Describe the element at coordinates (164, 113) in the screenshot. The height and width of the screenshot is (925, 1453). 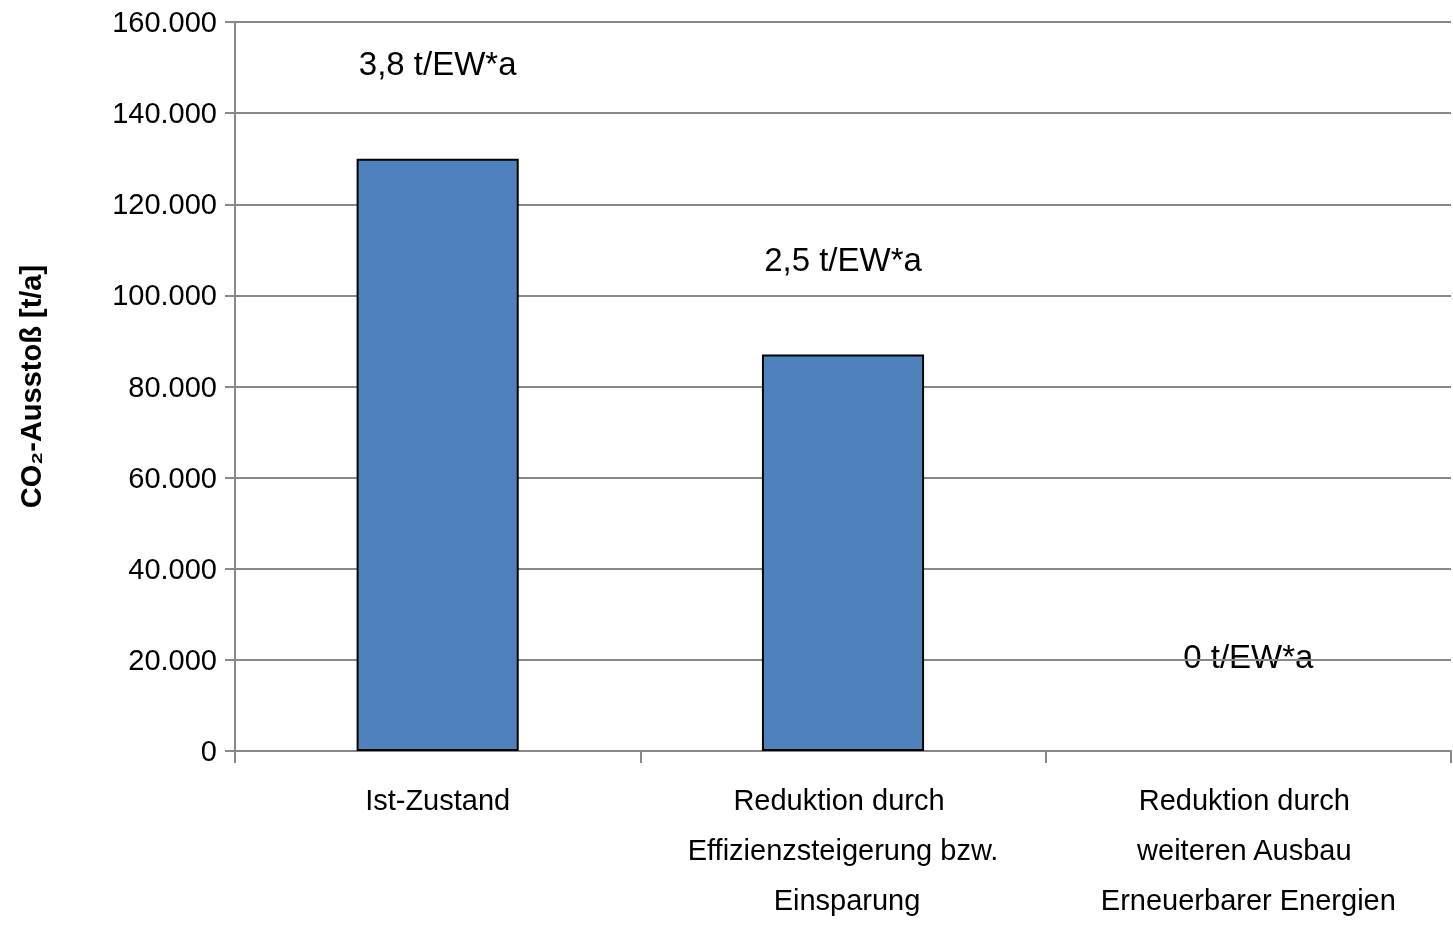
I see `y-tick-label: 140.000` at that location.